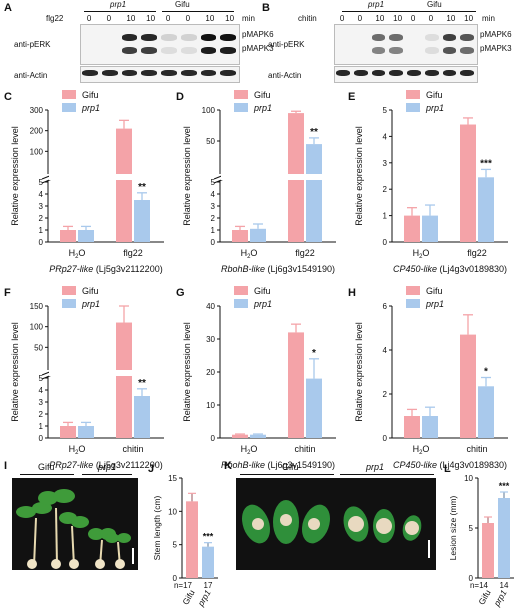  What do you see at coordinates (434, 4) in the screenshot?
I see `group-gifu-label: Gifu` at bounding box center [434, 4].